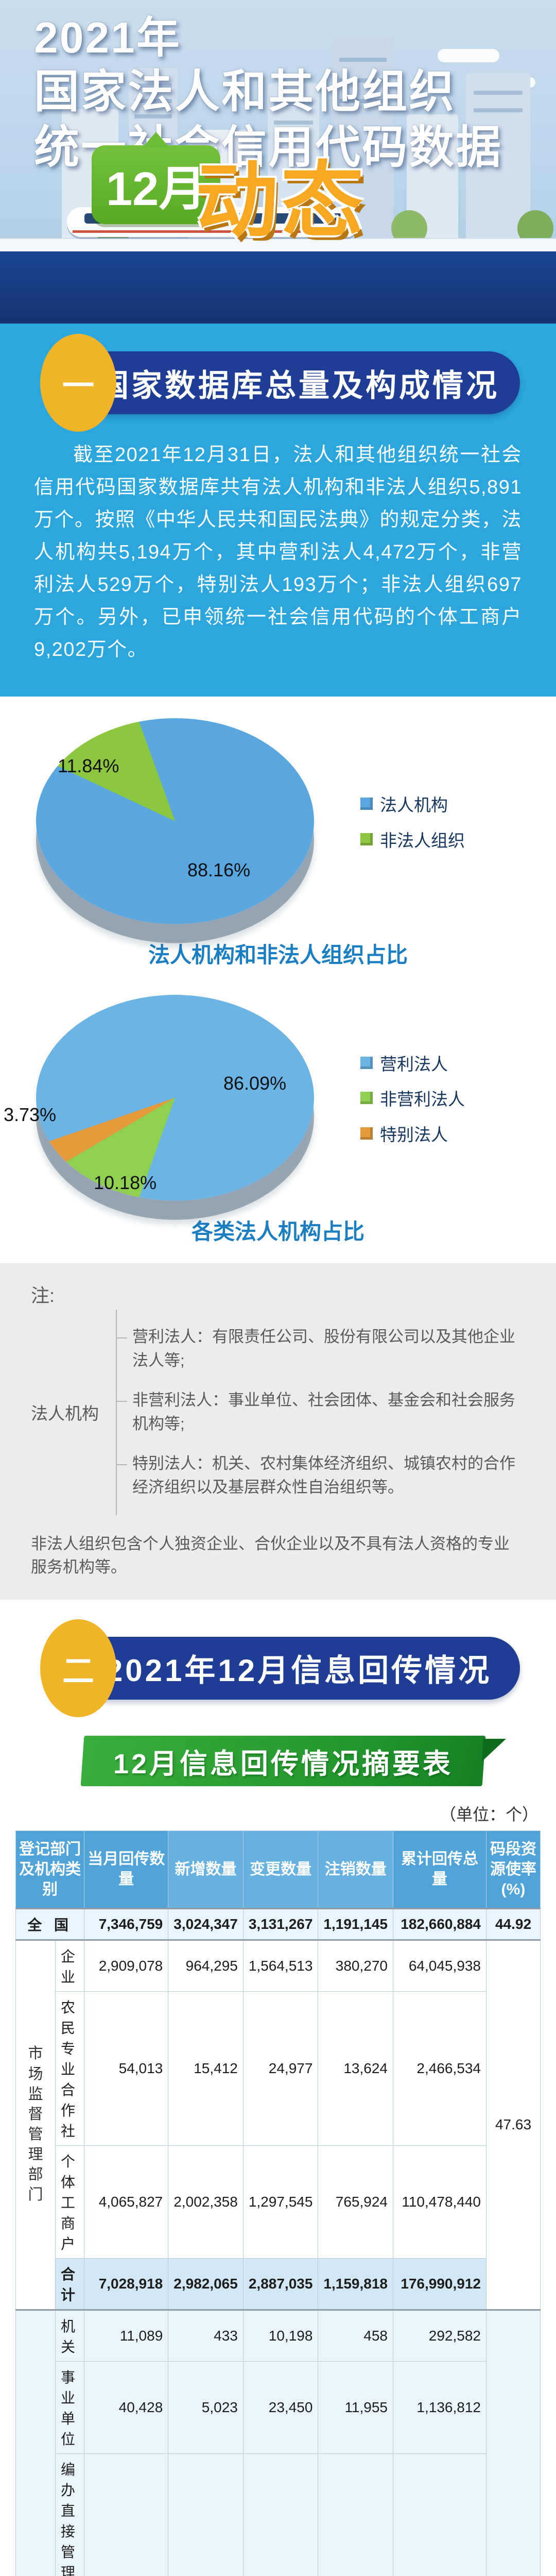 This screenshot has width=556, height=2576. Describe the element at coordinates (298, 1670) in the screenshot. I see `section-2-heading-text: 2021年12月信息回传情况` at that location.